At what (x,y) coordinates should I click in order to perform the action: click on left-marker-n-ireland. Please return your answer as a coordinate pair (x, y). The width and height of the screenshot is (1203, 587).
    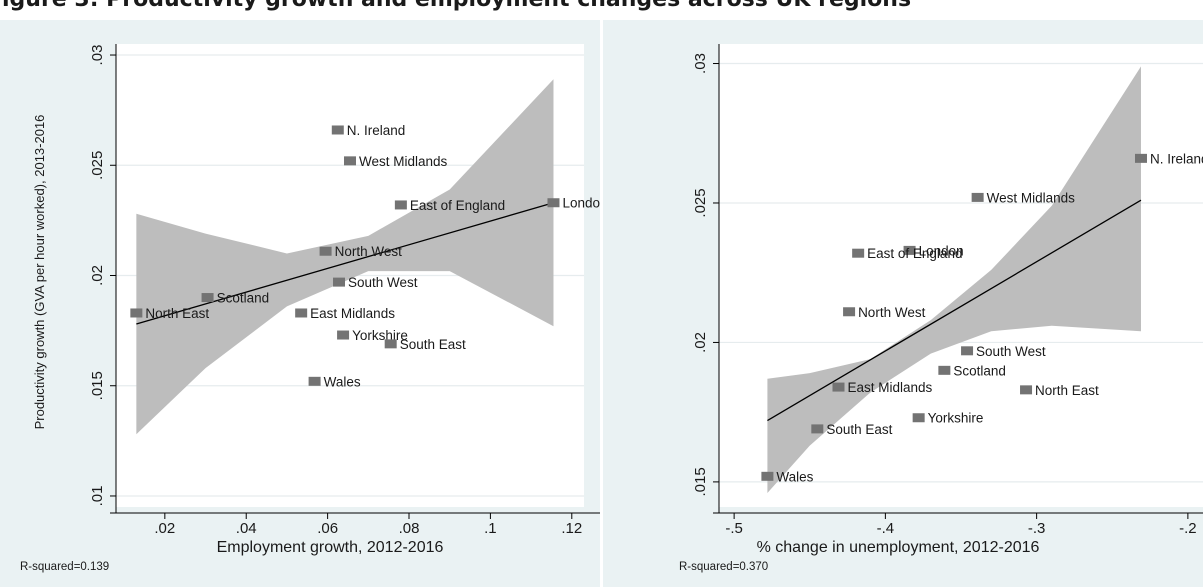
    Looking at the image, I should click on (337, 130).